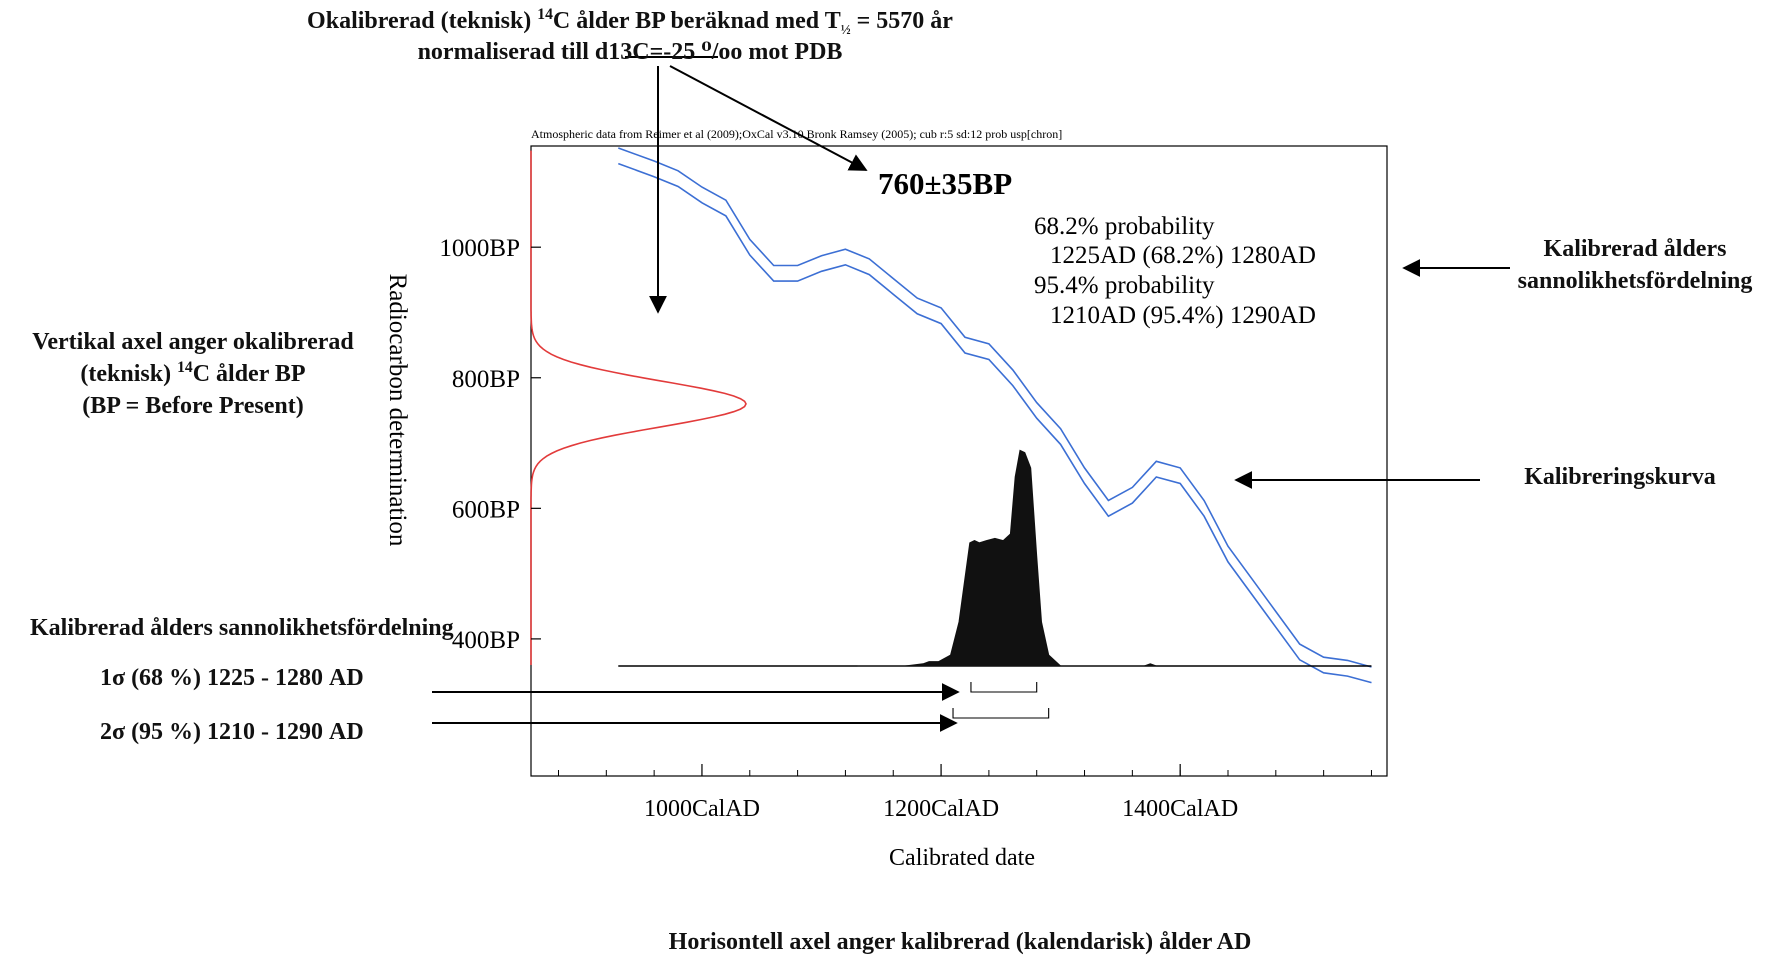 Image resolution: width=1774 pixels, height=959 pixels. I want to click on x-tick-label: 1000CalAD, so click(702, 809).